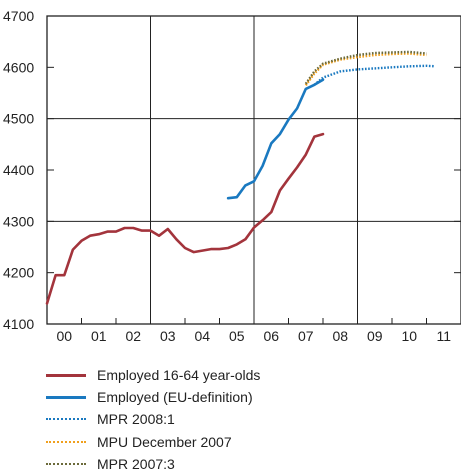 The width and height of the screenshot is (461, 476). I want to click on x-tick-label: 09, so click(375, 336).